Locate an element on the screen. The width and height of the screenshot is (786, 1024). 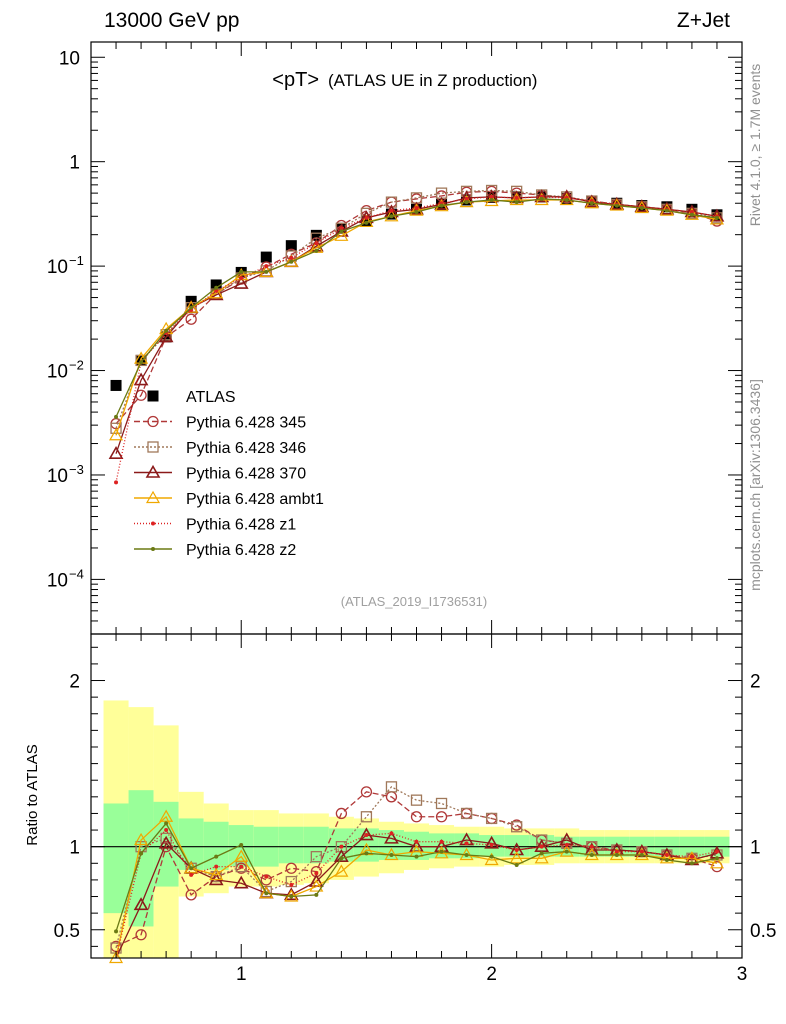
ratio-ytick-label-left: 0.5 is located at coordinates (67, 931).